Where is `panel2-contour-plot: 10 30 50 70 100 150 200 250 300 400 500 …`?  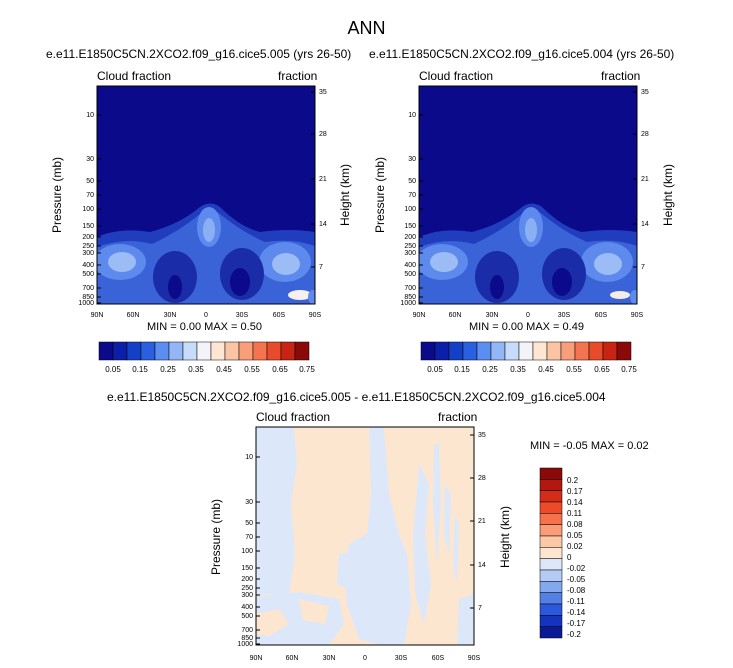
panel2-contour-plot: 10 30 50 70 100 150 200 250 300 400 500 … is located at coordinates (524, 202).